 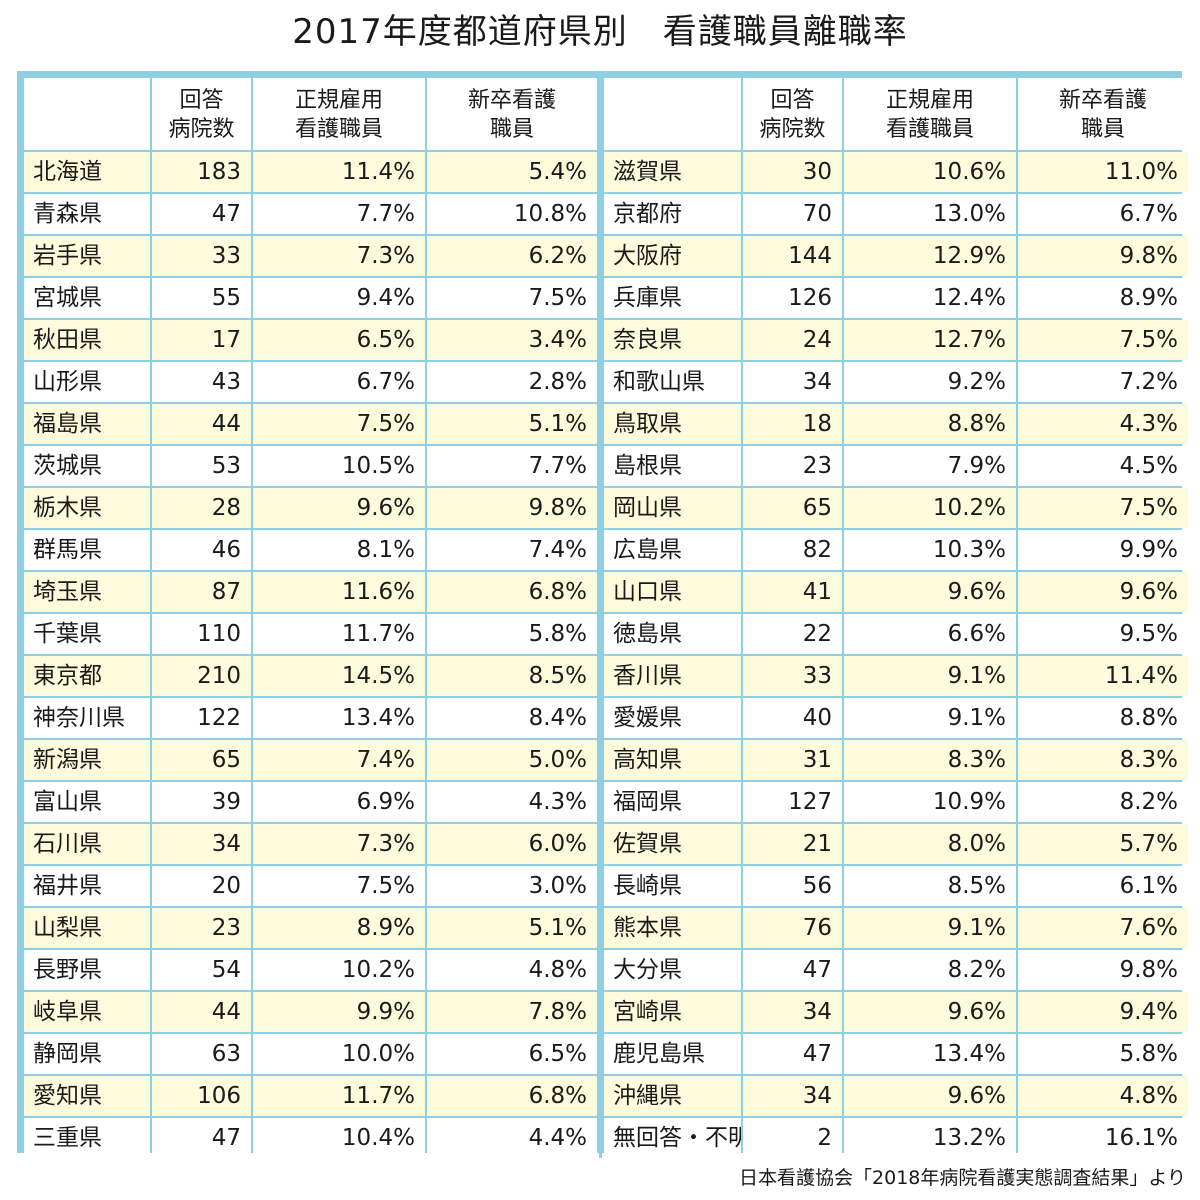 What do you see at coordinates (672, 592) in the screenshot?
I see `right-prefecture-cell: 山口県` at bounding box center [672, 592].